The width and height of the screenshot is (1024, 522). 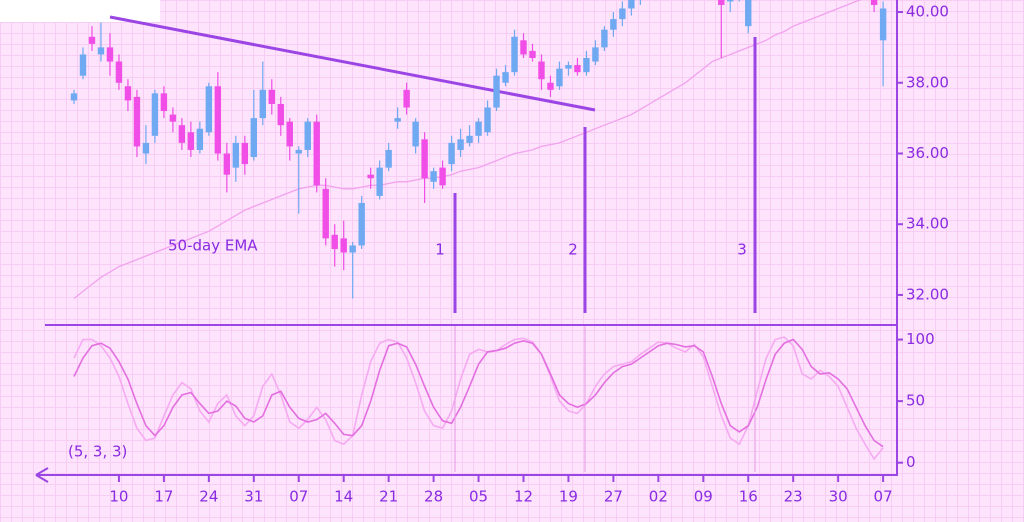 What do you see at coordinates (352, 63) in the screenshot?
I see `trendline` at bounding box center [352, 63].